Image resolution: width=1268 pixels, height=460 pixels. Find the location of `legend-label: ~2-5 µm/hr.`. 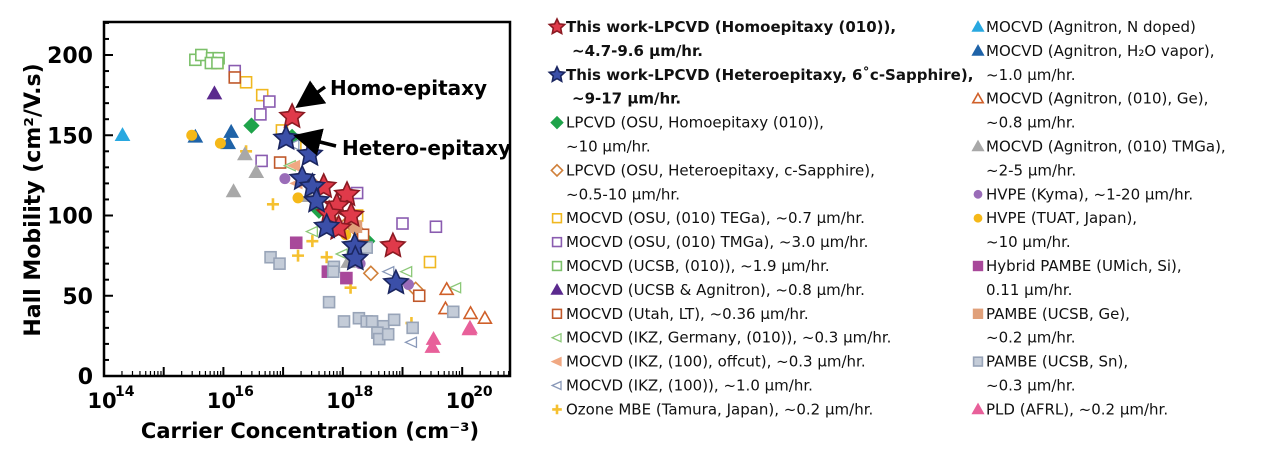

legend-label: ~2-5 µm/hr. is located at coordinates (1031, 170).